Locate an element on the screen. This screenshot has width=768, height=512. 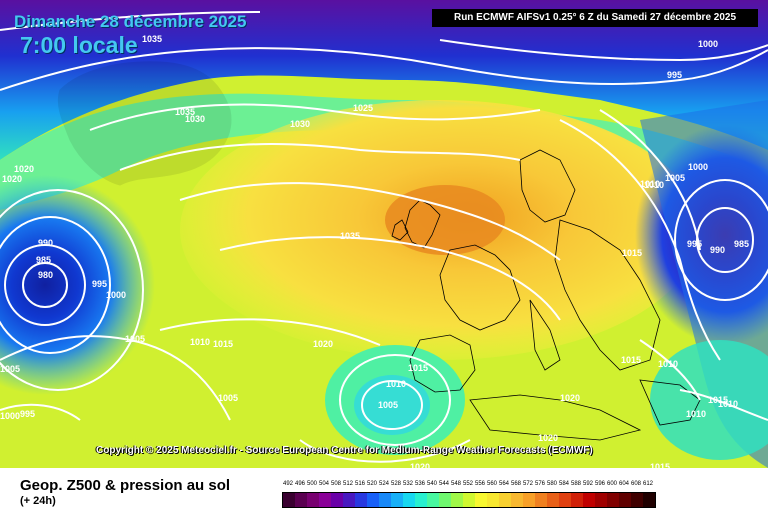
legend-label: 600 is located at coordinates (611, 484).